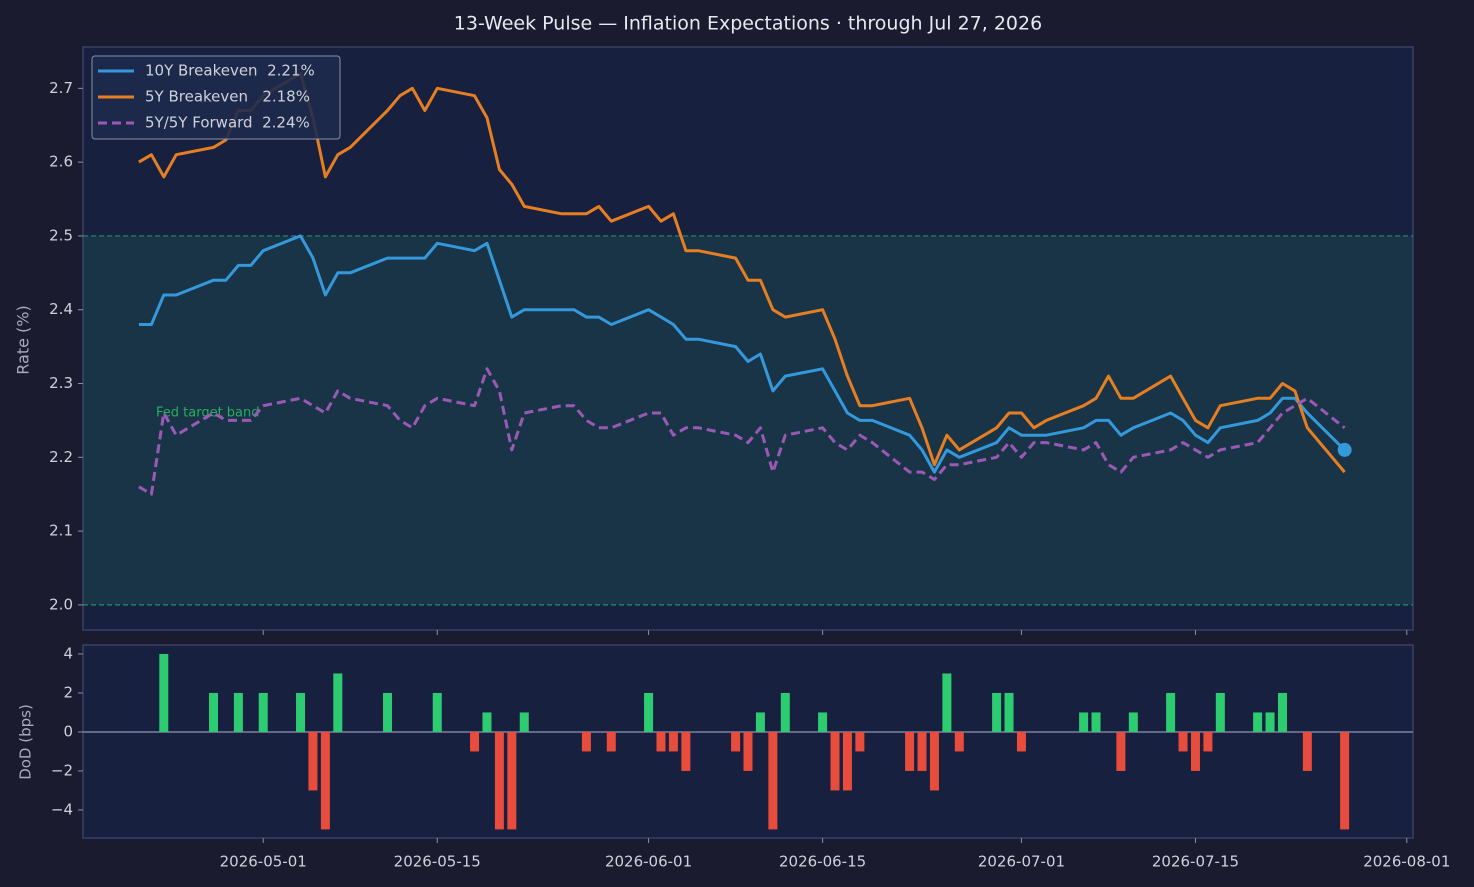 The image size is (1474, 887). What do you see at coordinates (62, 770) in the screenshot?
I see `y-tick-label: −2` at bounding box center [62, 770].